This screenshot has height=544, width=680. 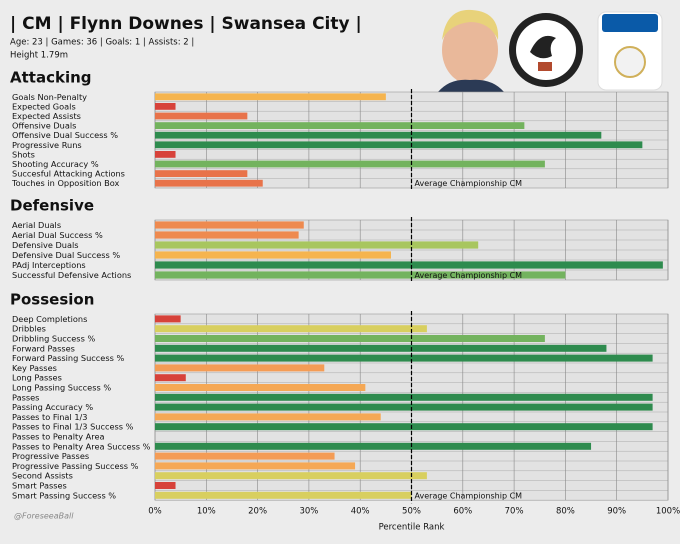 I want to click on category-label: Passes to Final 1/3, so click(x=50, y=417).